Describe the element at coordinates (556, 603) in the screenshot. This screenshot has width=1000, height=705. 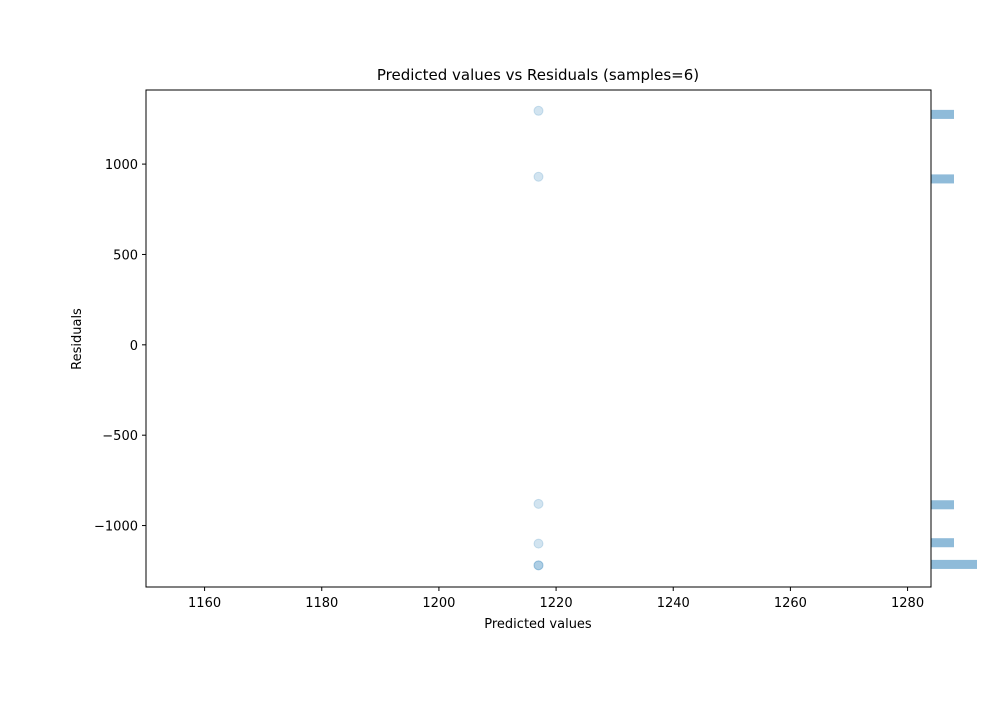
I see `x-tick-label-3: 1220` at that location.